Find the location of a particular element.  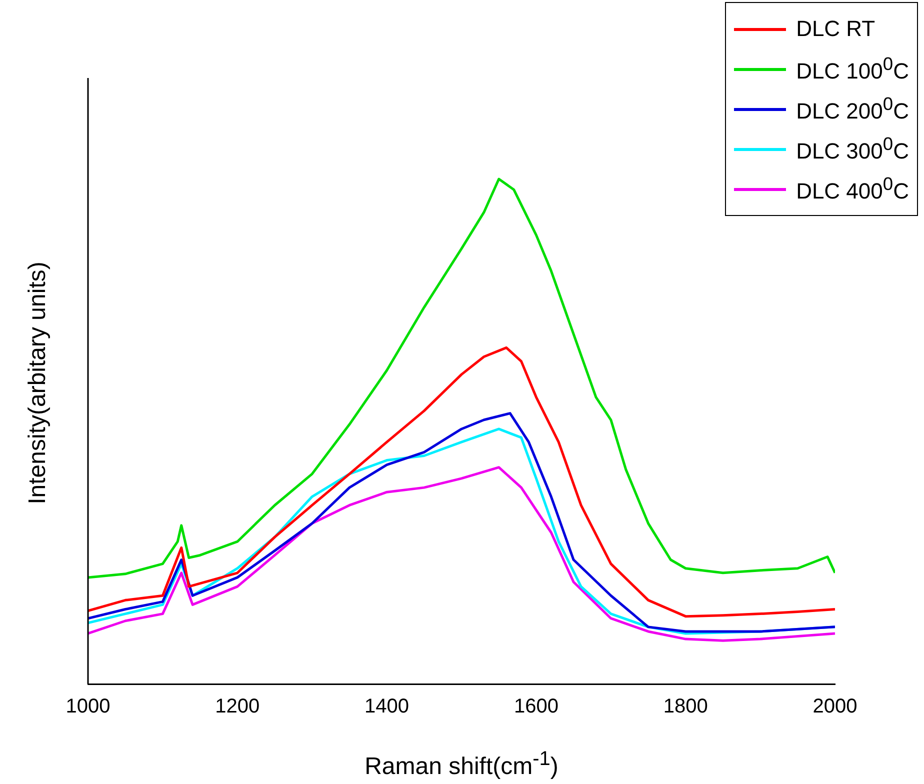

legend-label: DLC 200$^{0}$C is located at coordinates (852, 109).